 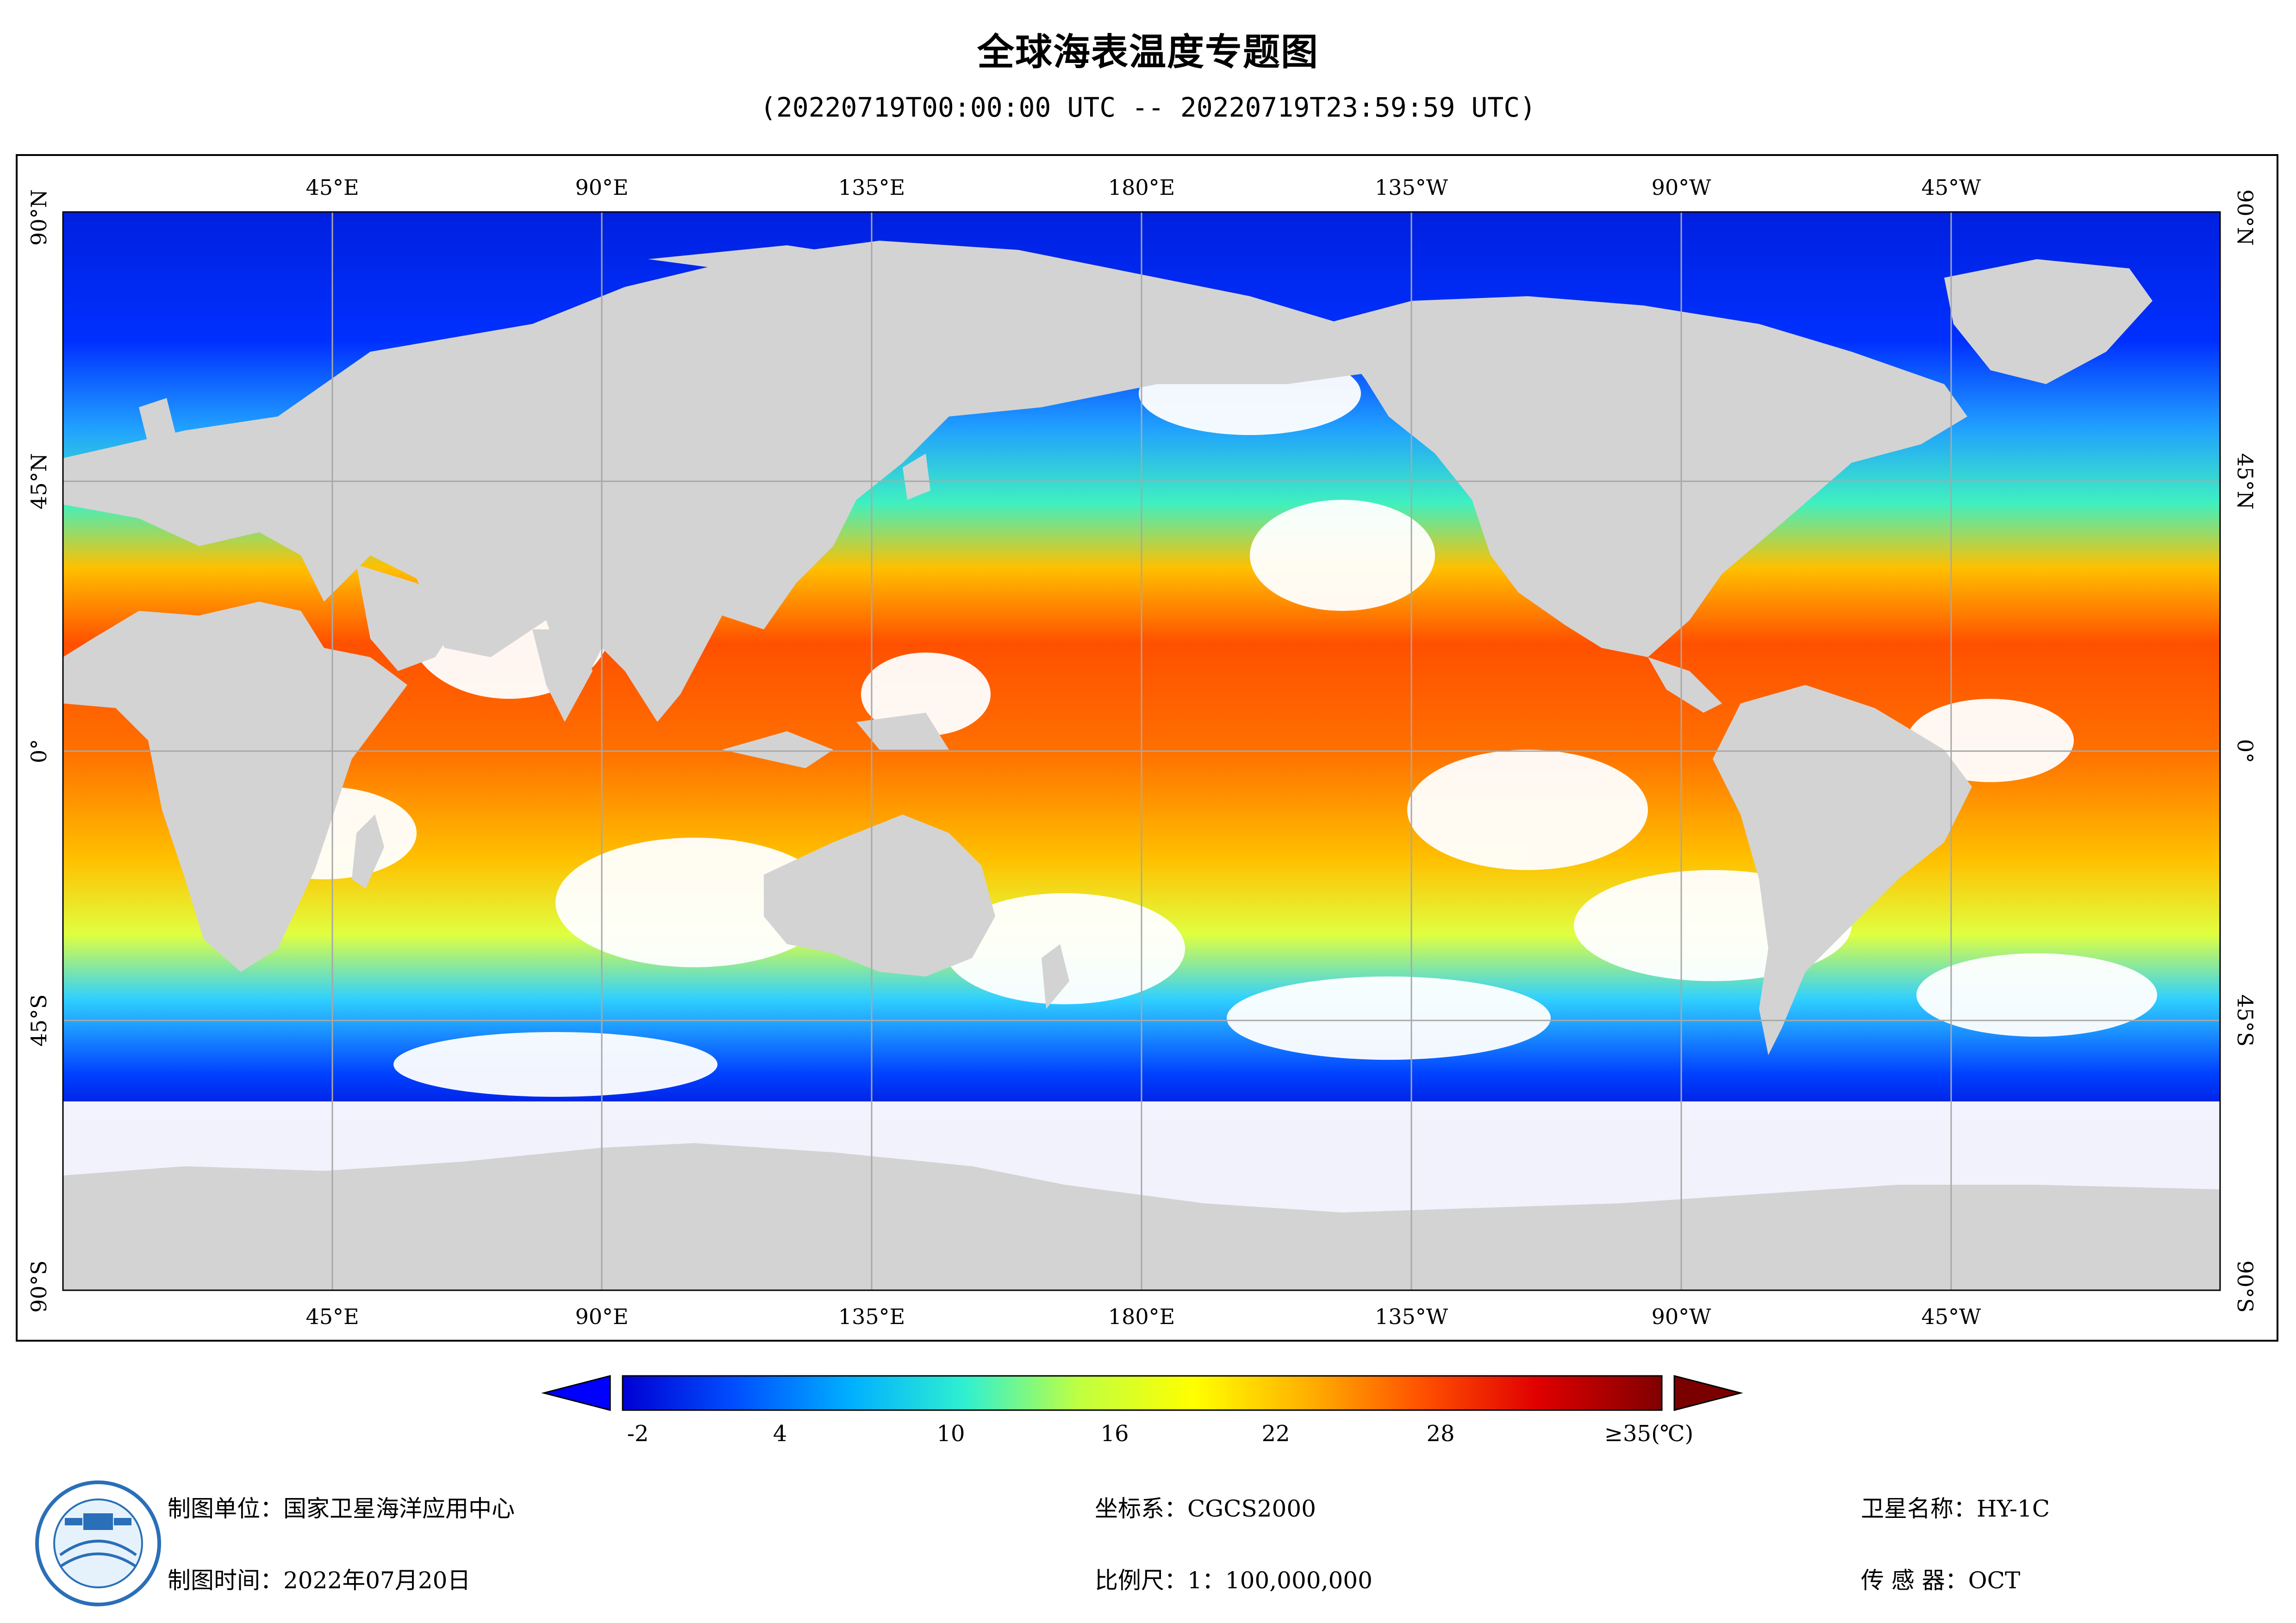 What do you see at coordinates (1941, 1580) in the screenshot?
I see `sensor-name: 传 感 器：OCT` at bounding box center [1941, 1580].